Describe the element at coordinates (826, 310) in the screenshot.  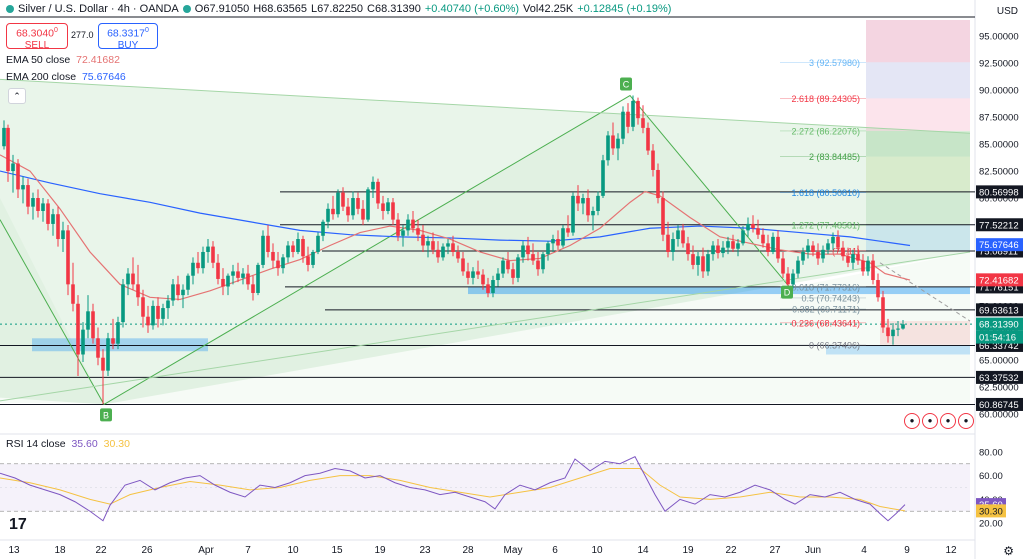
I see `fib-label: 0.382 (69.71171)` at that location.